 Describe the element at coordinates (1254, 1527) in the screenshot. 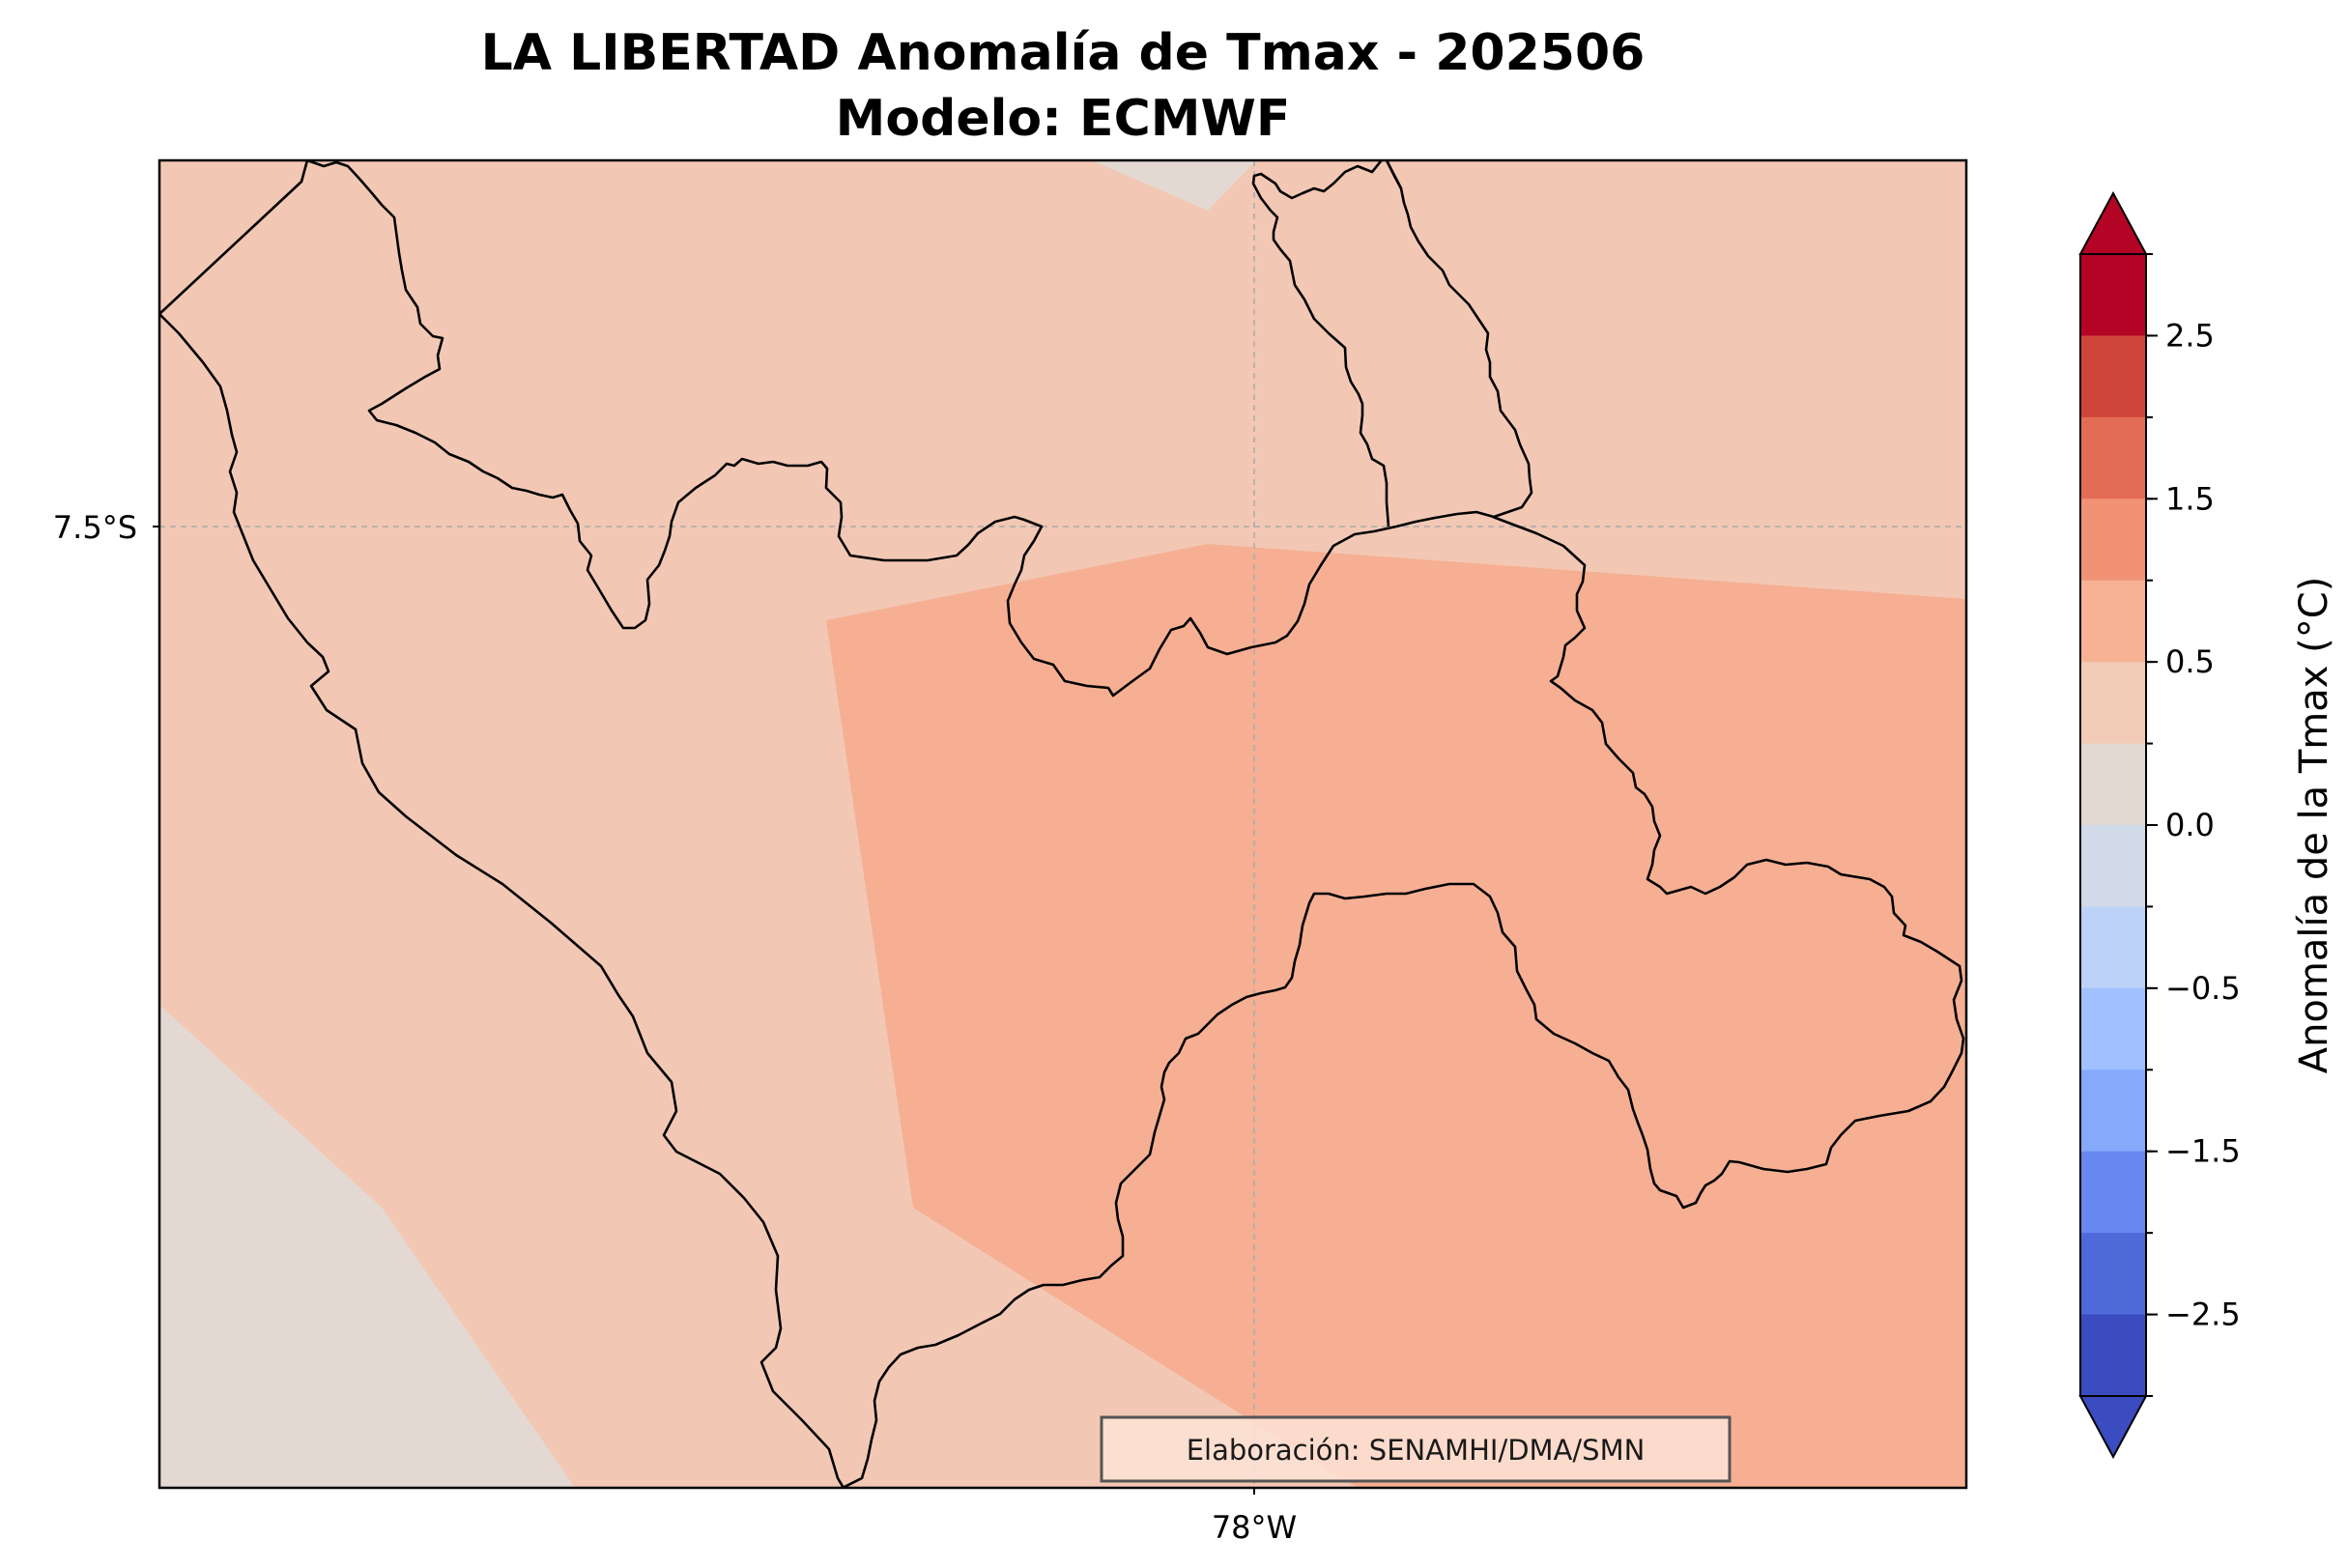

I see `lon-tick-label: 78°W` at that location.